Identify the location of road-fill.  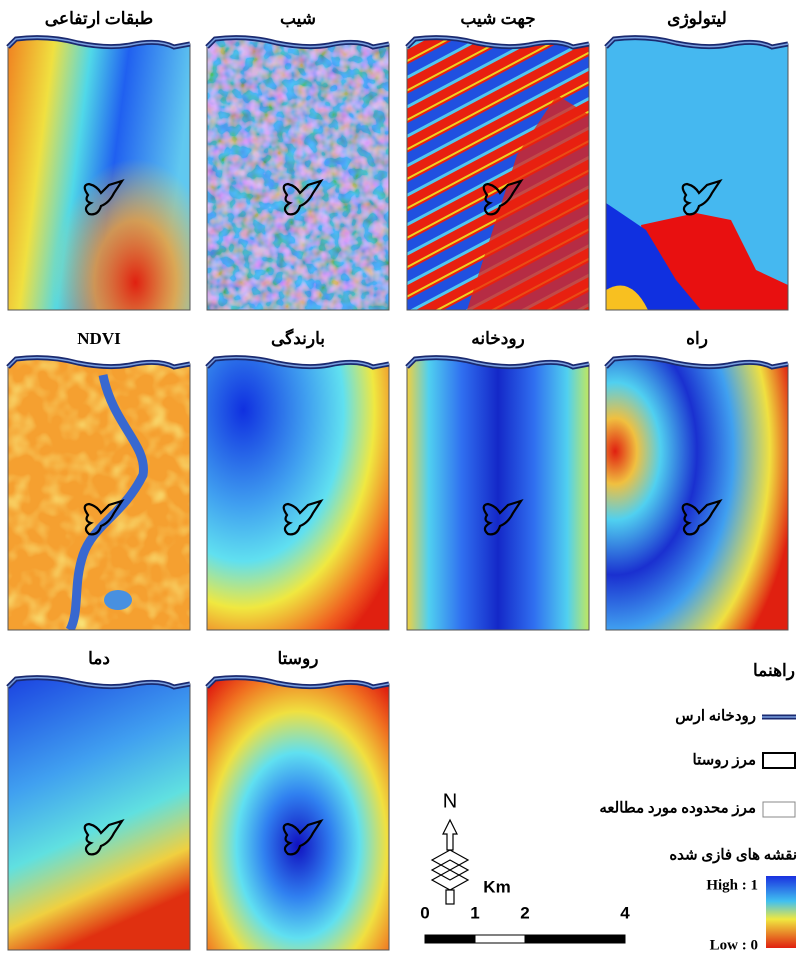
(697, 493).